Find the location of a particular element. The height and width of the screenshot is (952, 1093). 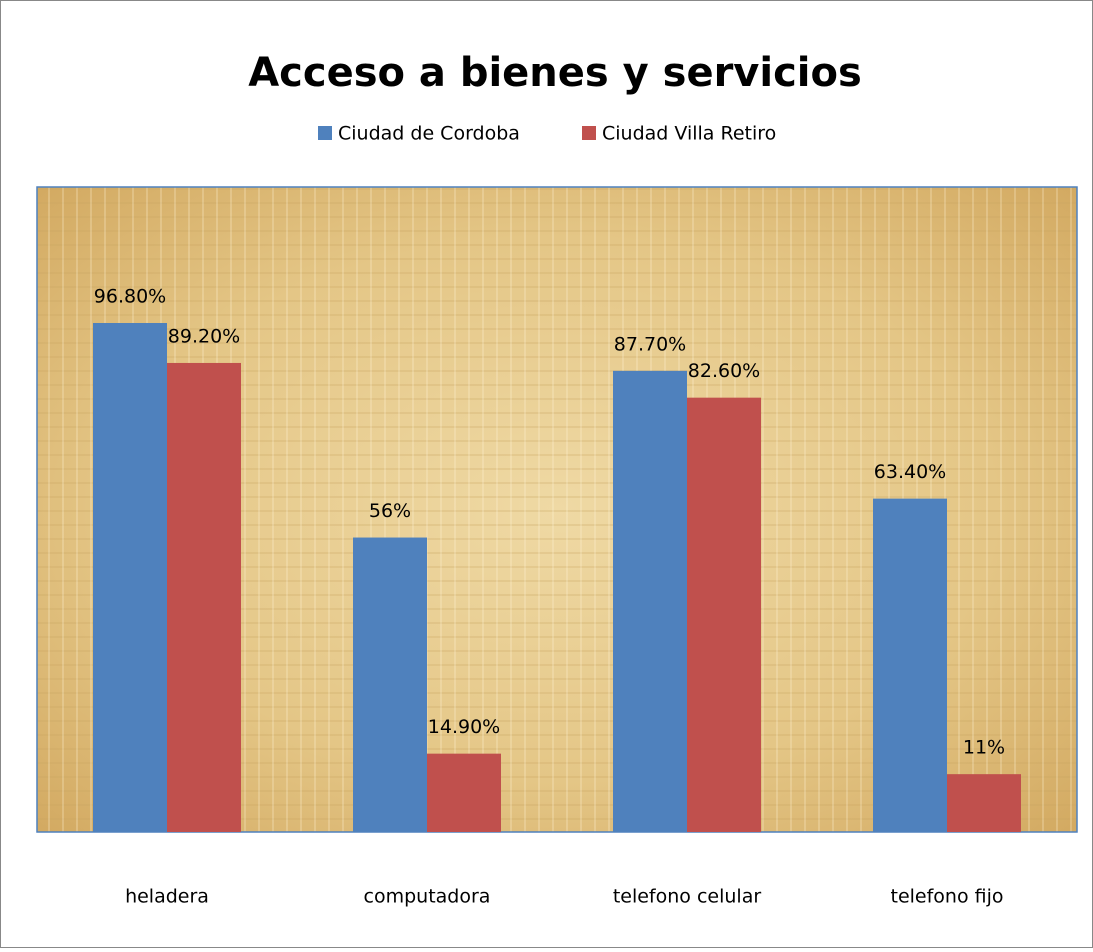

value-label: 56% is located at coordinates (390, 511).